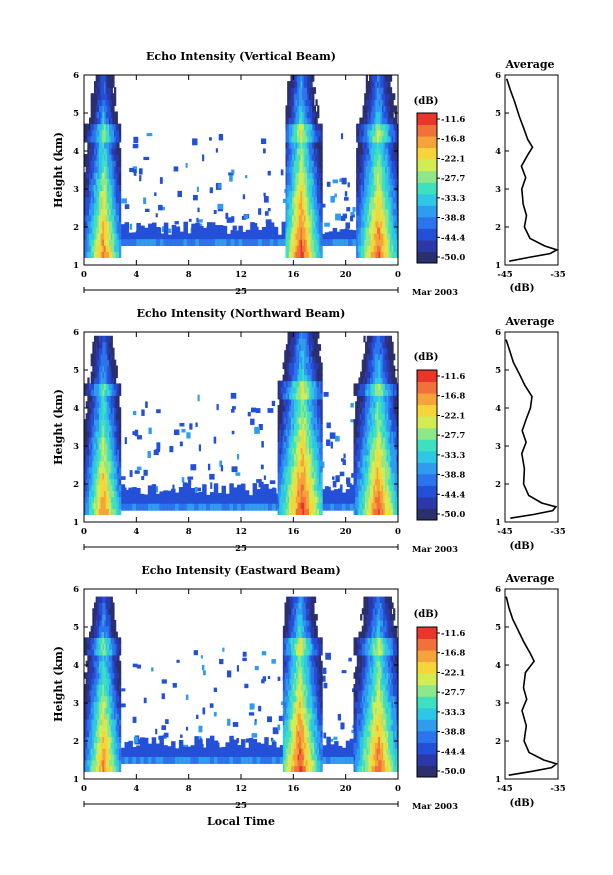 The height and width of the screenshot is (875, 613). Describe the element at coordinates (557, 275) in the screenshot. I see `profile-x-tick-label: -35` at that location.